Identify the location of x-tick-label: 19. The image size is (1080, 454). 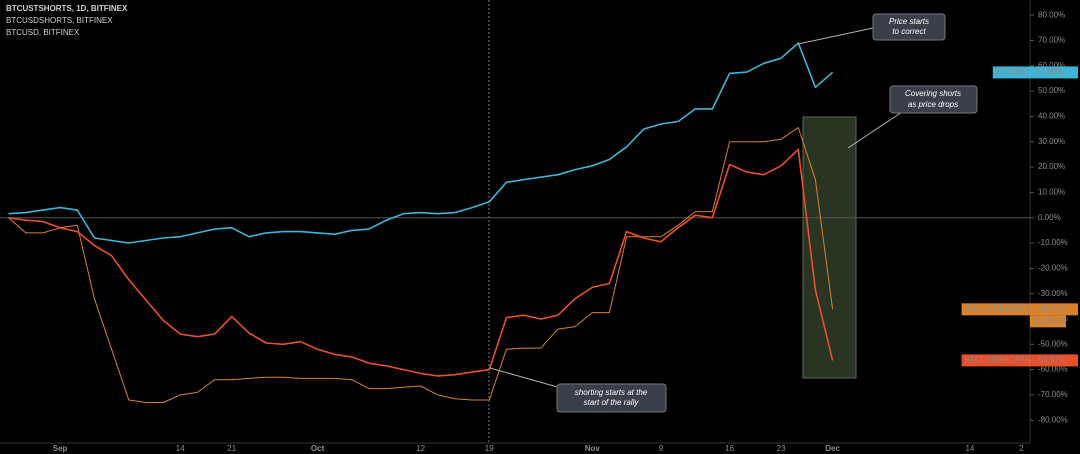
(489, 448).